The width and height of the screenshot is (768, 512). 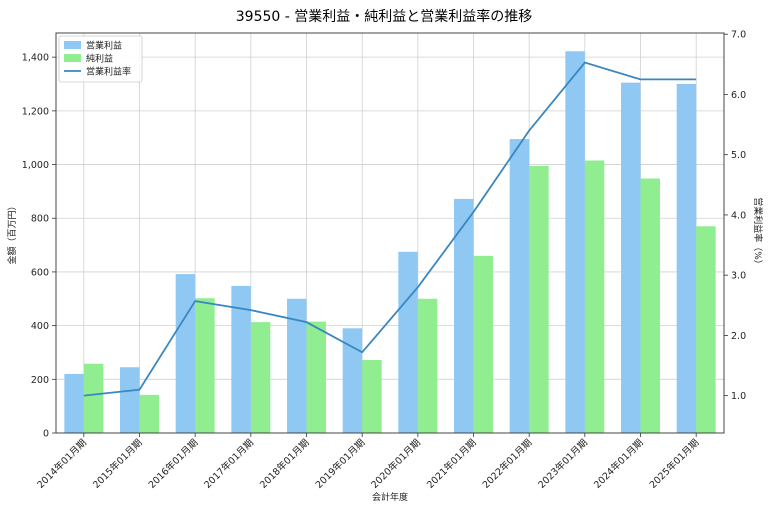 What do you see at coordinates (390, 497) in the screenshot?
I see `x-axis-label: 会計年度` at bounding box center [390, 497].